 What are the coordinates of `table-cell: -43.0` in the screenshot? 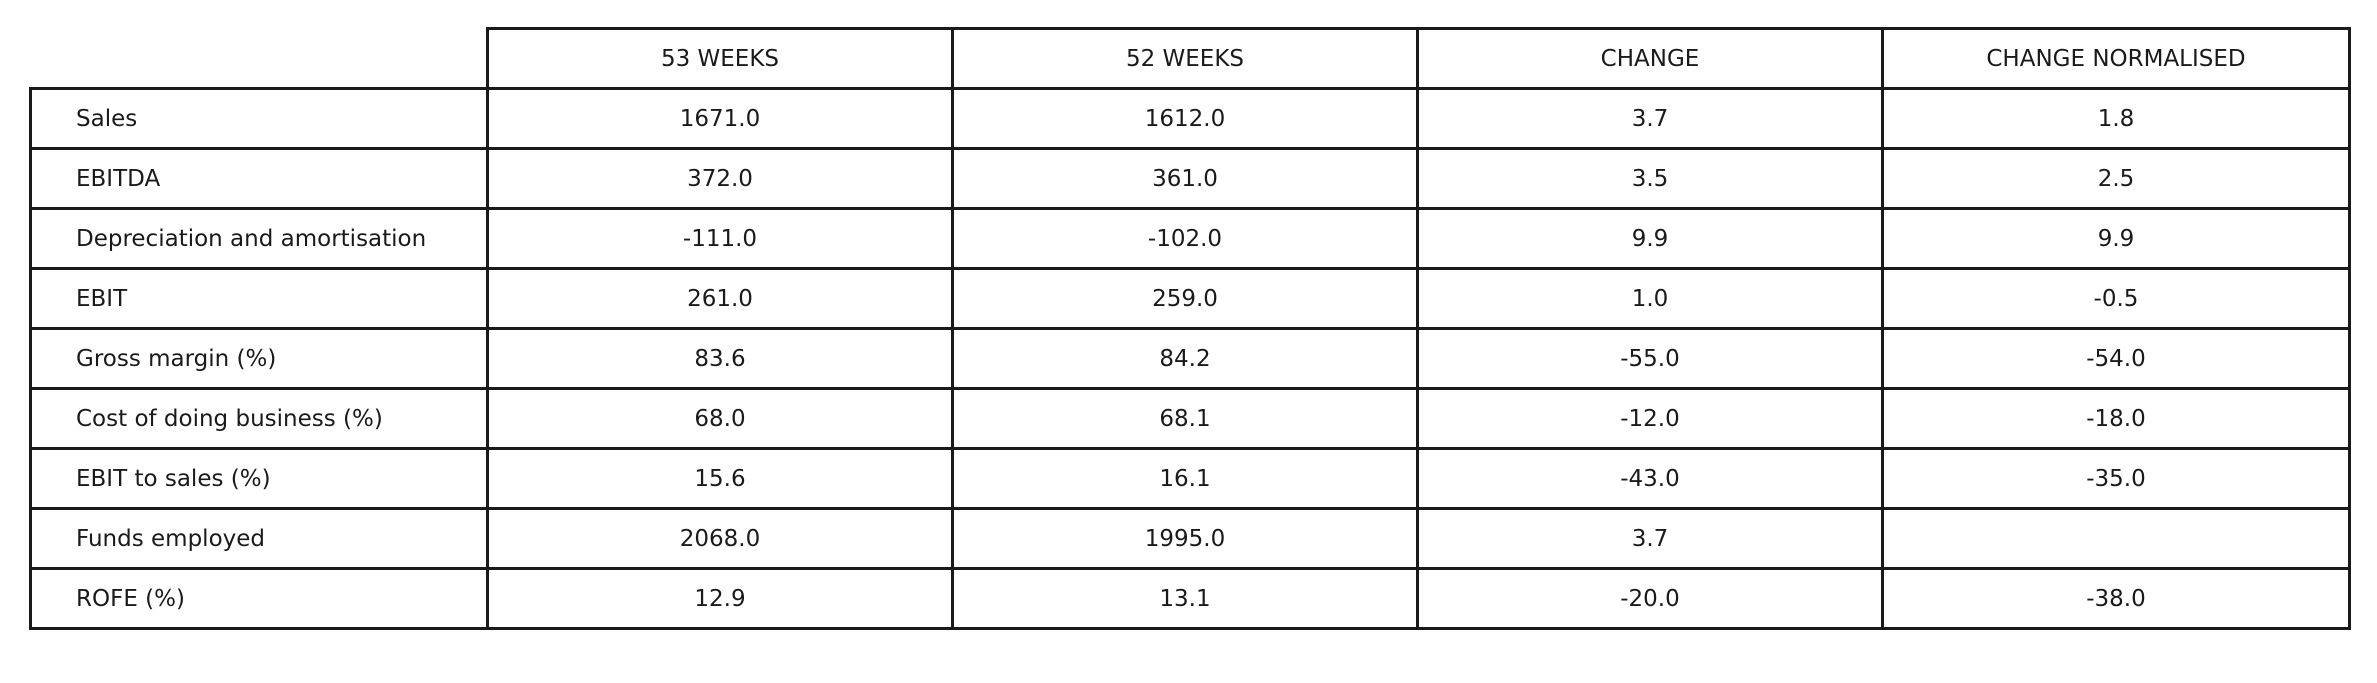 It's located at (1650, 478).